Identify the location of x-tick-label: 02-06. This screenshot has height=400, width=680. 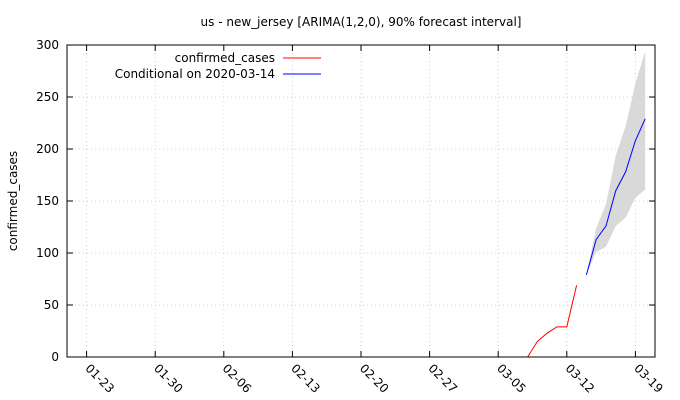
(237, 378).